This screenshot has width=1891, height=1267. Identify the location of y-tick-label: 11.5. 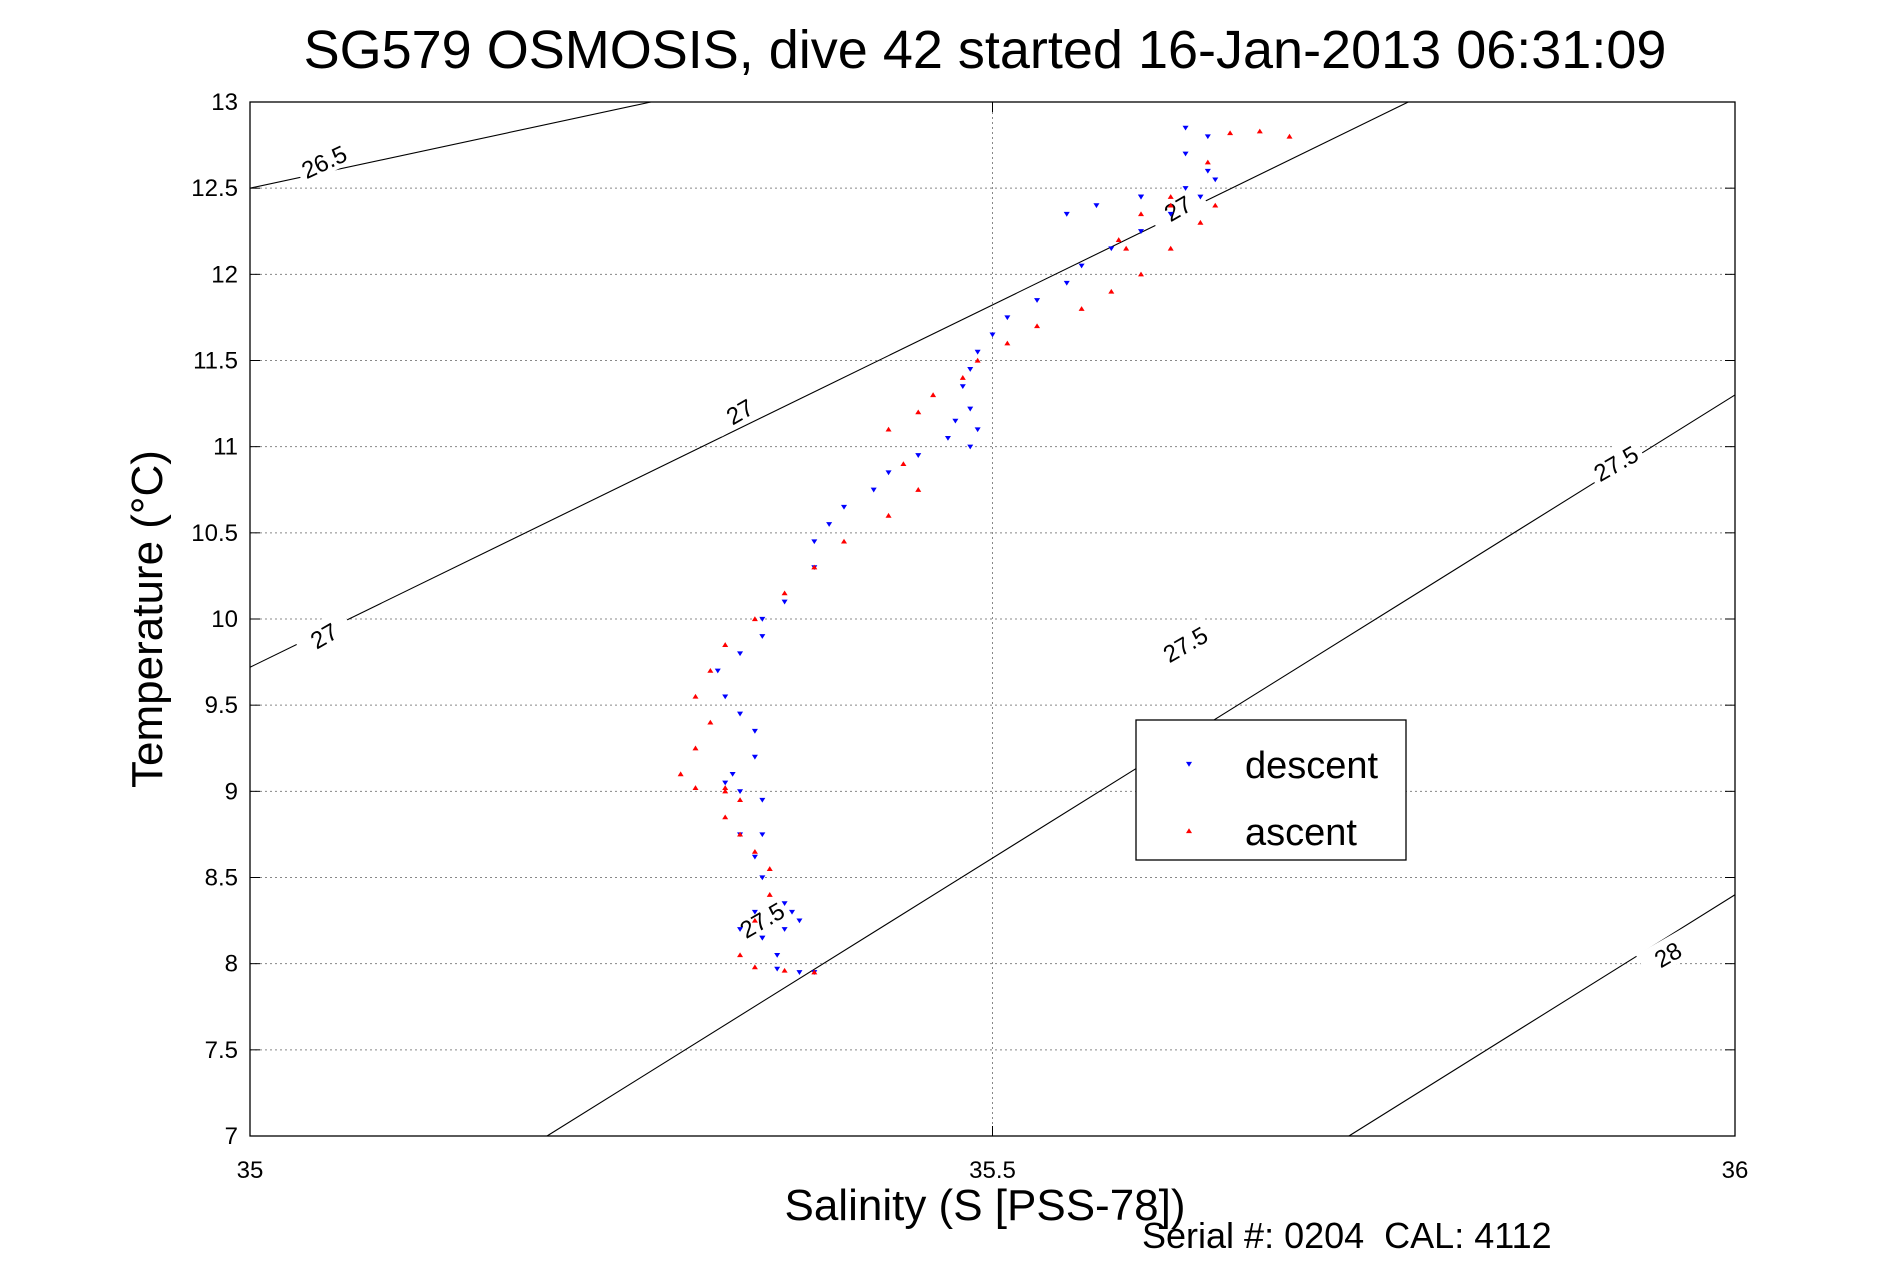
(215, 361).